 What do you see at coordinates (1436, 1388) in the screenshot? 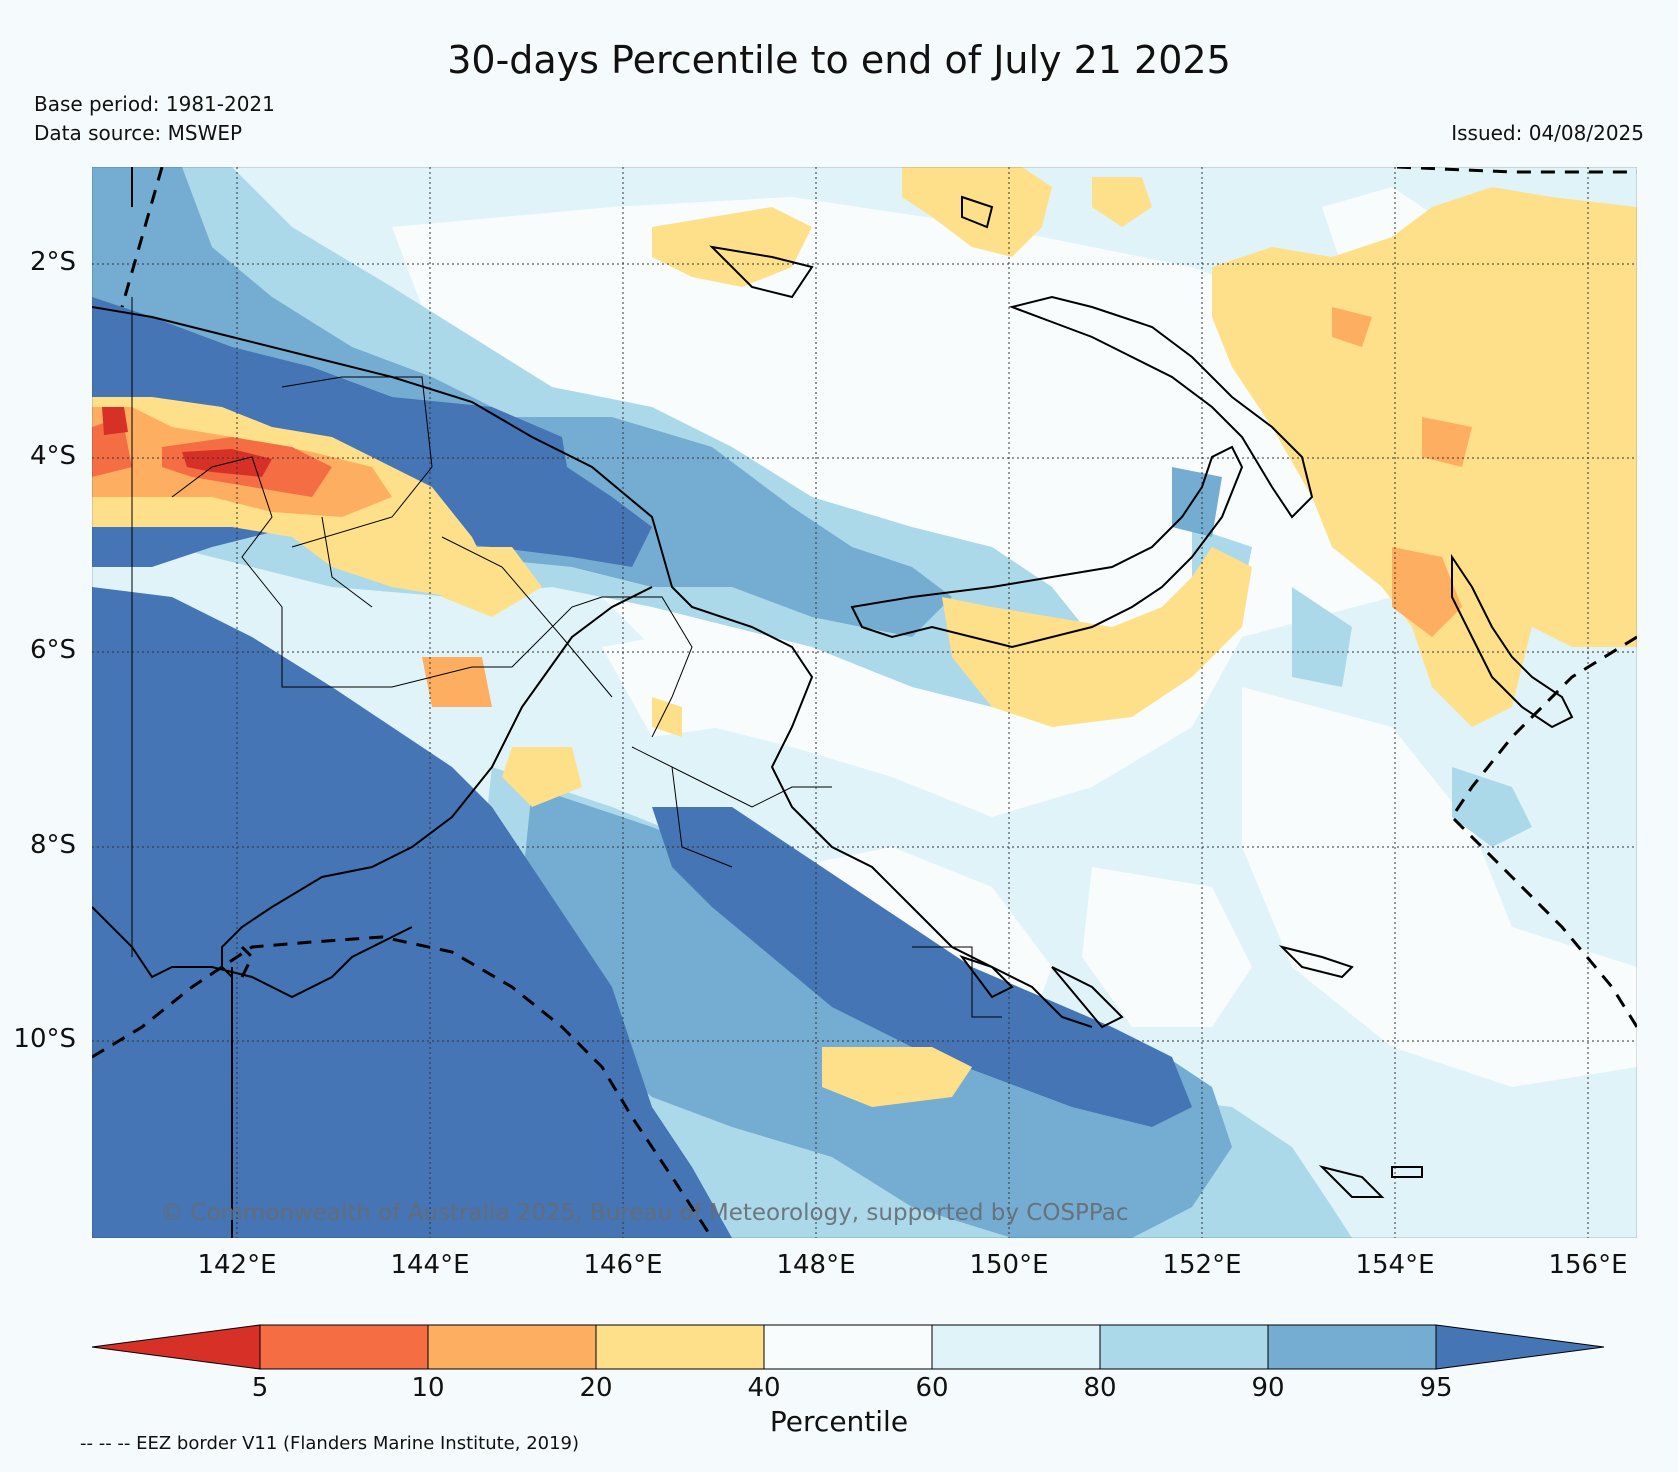
I see `colorbar-tick-95: 95` at bounding box center [1436, 1388].